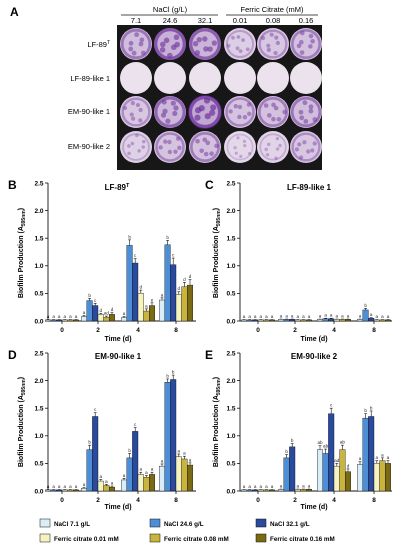  Describe the element at coordinates (309, 187) in the screenshot. I see `panel-c-title: LF-89-like 1` at that location.